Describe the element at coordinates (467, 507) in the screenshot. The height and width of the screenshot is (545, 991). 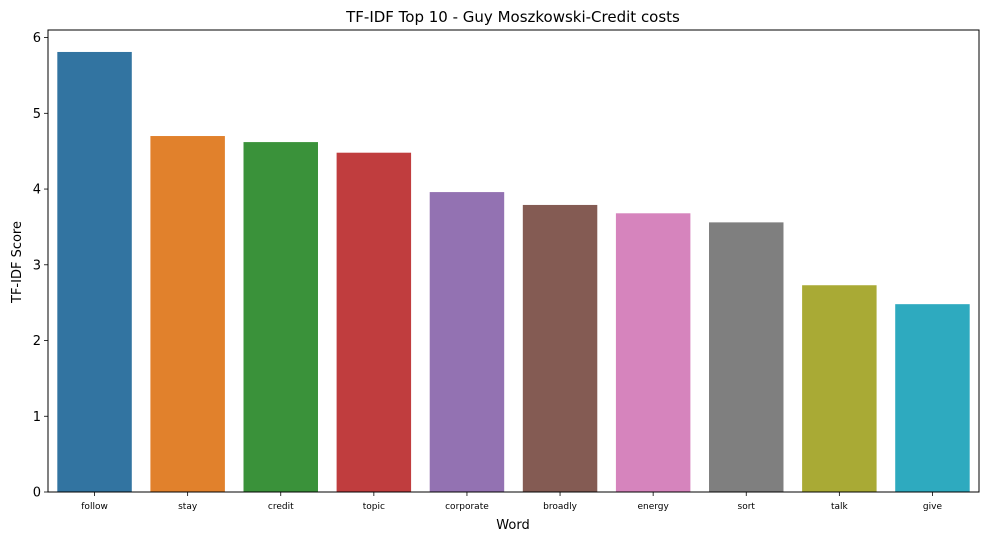
I see `x-tick-label-corporate: corporate` at that location.